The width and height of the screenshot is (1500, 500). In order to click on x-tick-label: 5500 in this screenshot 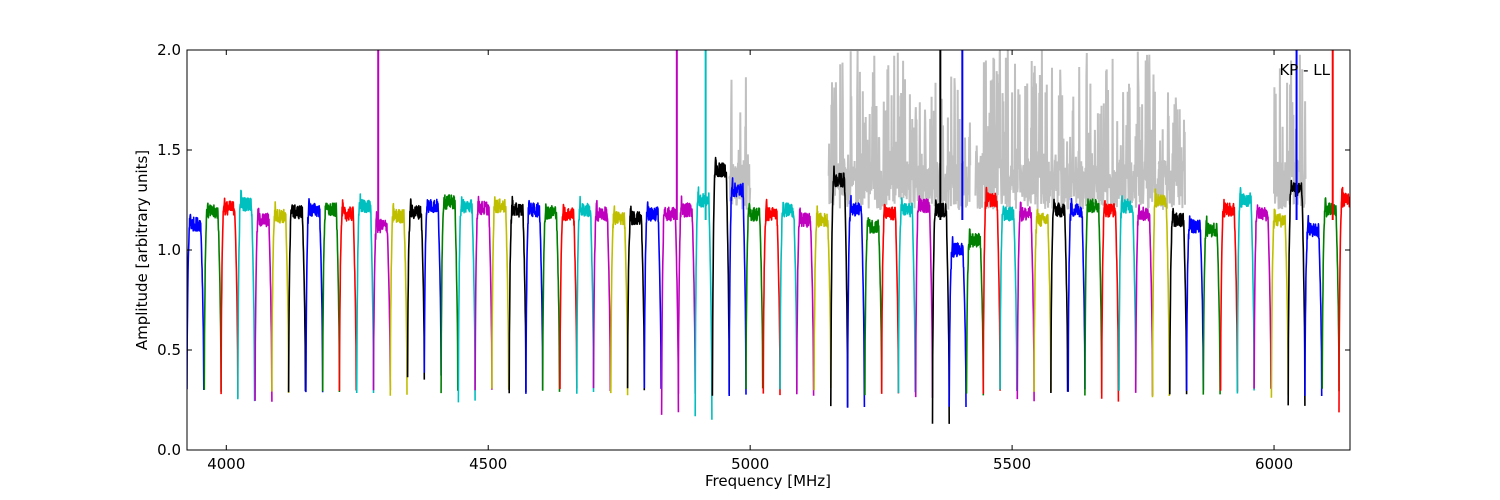, I will do `click(1012, 464)`.